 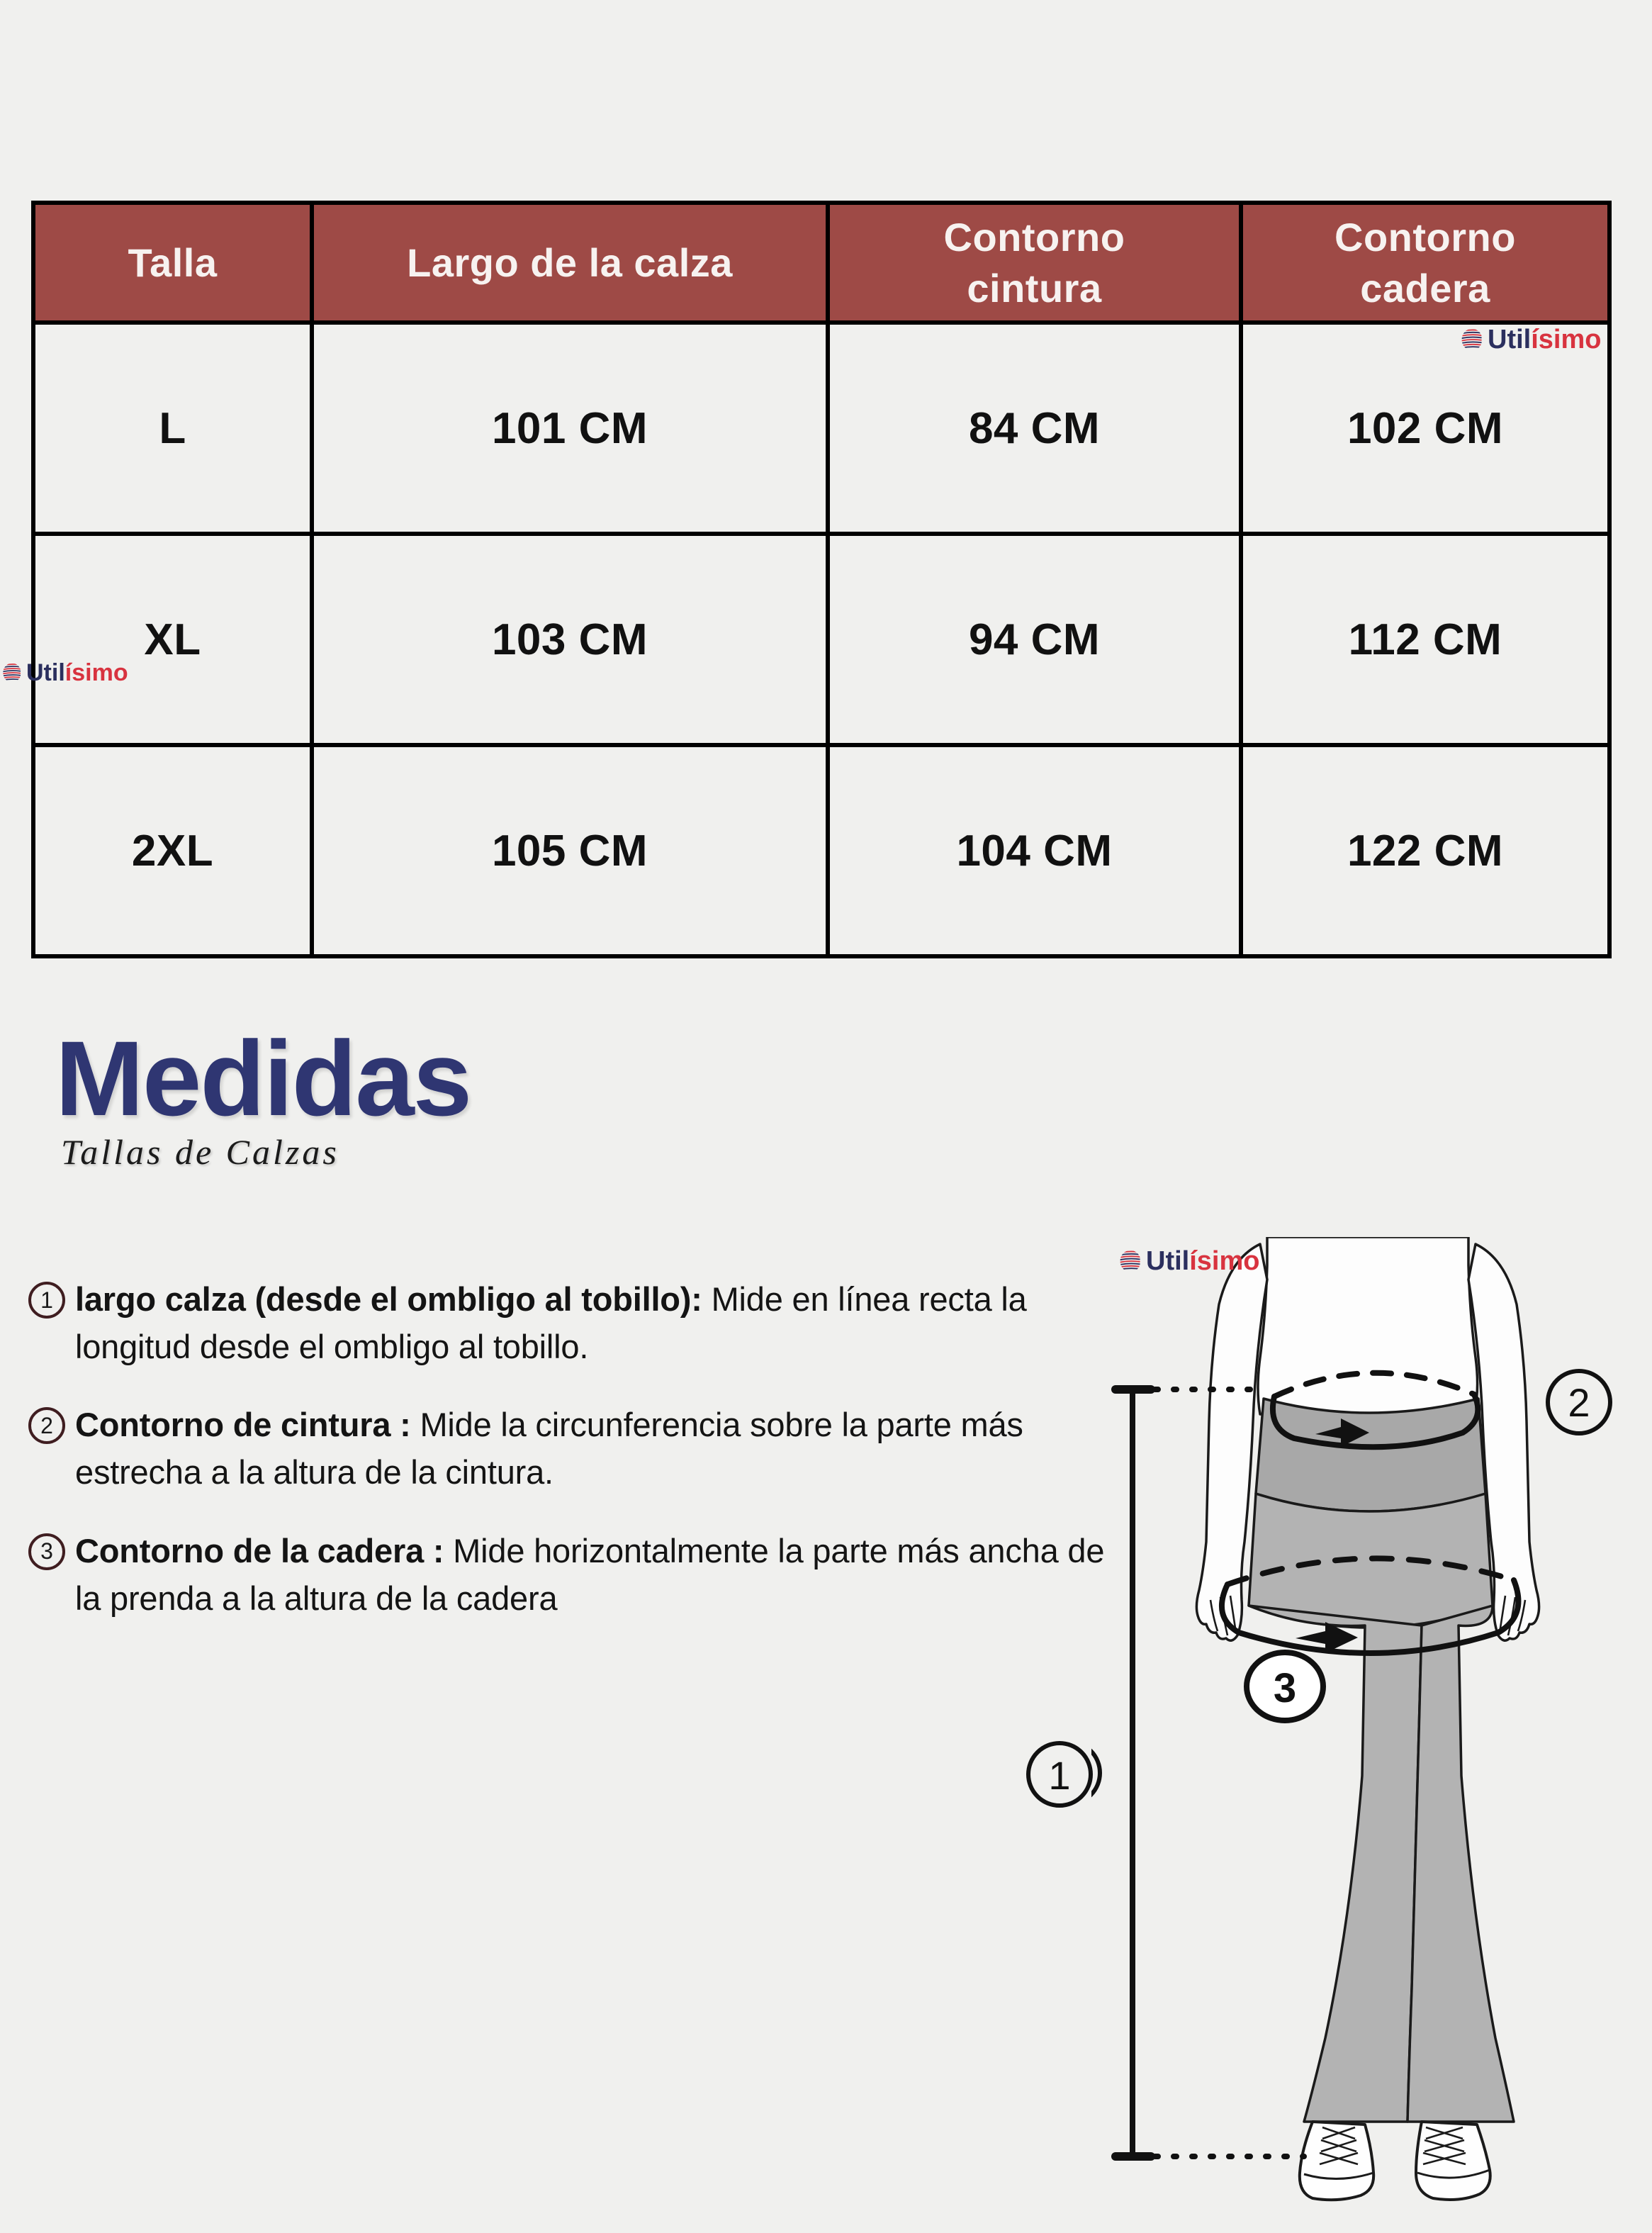 I want to click on table-row: L 101 CM 84 CM 102 CM, so click(x=822, y=429).